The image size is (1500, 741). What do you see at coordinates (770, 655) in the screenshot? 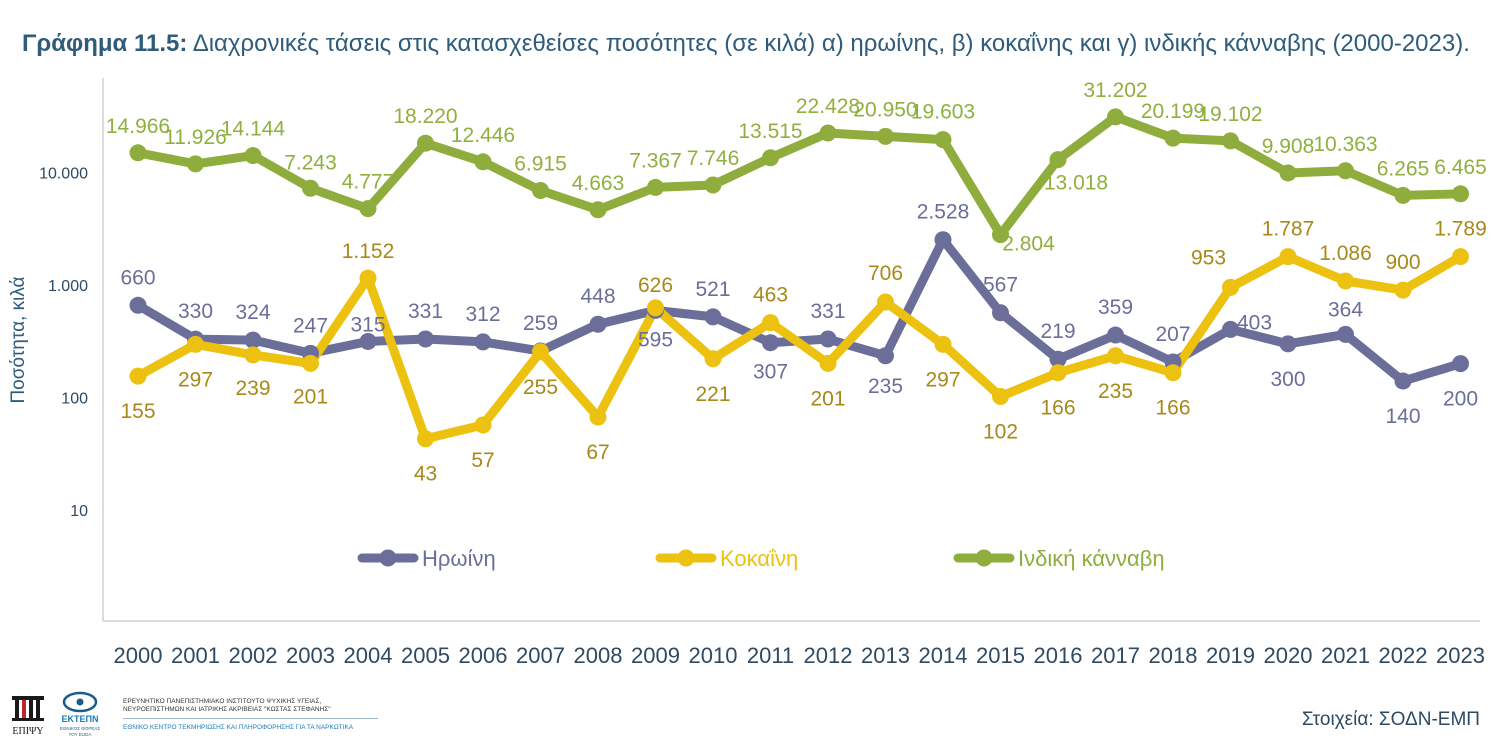
I see `x-tick-label: 2011` at bounding box center [770, 655].